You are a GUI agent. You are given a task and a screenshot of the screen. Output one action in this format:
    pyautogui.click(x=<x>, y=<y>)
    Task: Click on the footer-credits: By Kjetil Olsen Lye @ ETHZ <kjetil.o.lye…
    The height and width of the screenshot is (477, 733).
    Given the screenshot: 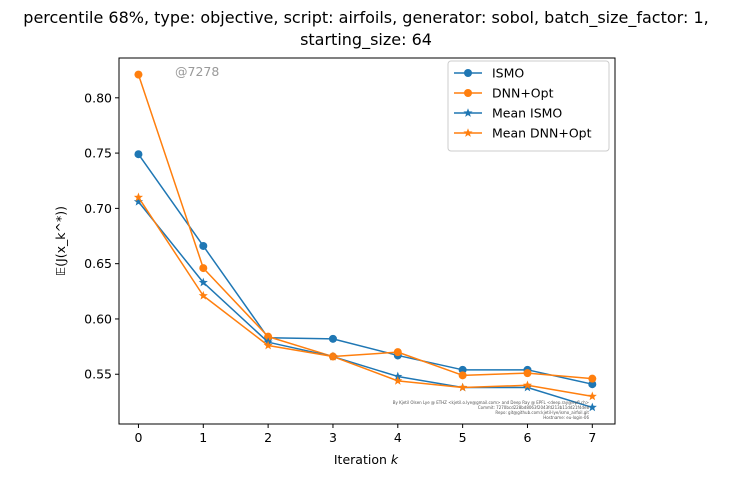 What is the action you would take?
    pyautogui.click(x=491, y=410)
    